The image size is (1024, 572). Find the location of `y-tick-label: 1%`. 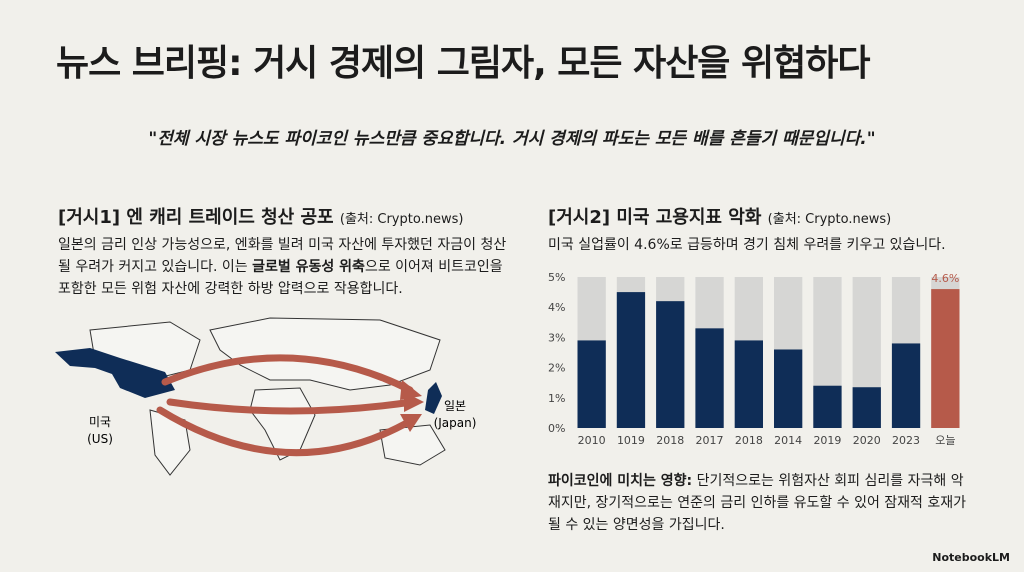

y-tick-label: 1% is located at coordinates (556, 398).